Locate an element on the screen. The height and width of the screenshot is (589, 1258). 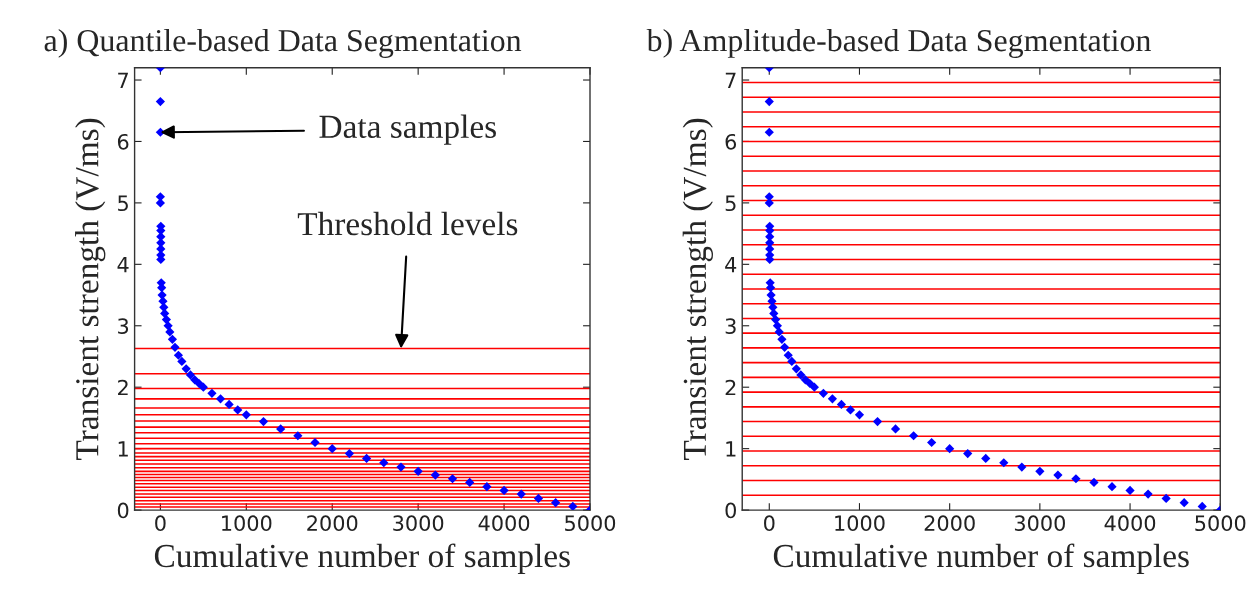
chart-title: b) Amplitude-based Data Segmentation is located at coordinates (898, 43).